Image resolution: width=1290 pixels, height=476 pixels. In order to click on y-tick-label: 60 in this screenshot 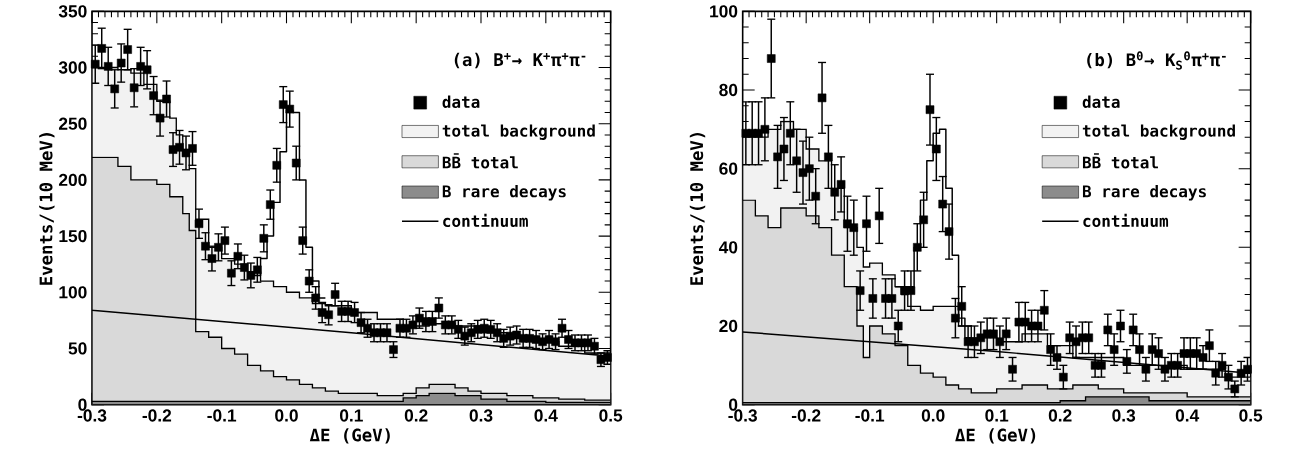, I will do `click(728, 168)`.